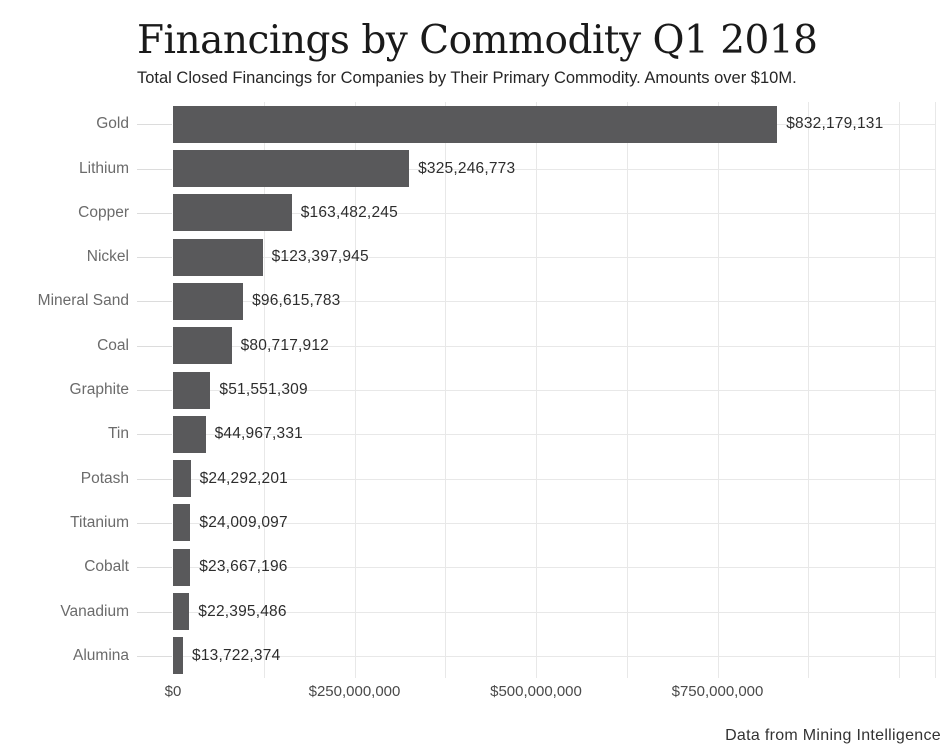 This screenshot has height=755, width=944. Describe the element at coordinates (173, 691) in the screenshot. I see `x-axis-label: $0` at that location.